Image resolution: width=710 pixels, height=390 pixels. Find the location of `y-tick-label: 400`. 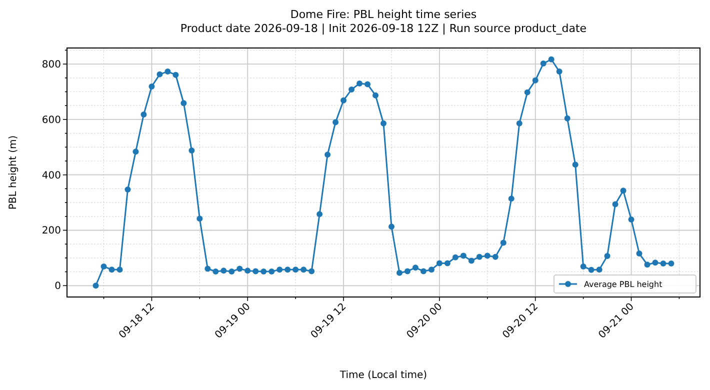

y-tick-label: 400 is located at coordinates (51, 176).